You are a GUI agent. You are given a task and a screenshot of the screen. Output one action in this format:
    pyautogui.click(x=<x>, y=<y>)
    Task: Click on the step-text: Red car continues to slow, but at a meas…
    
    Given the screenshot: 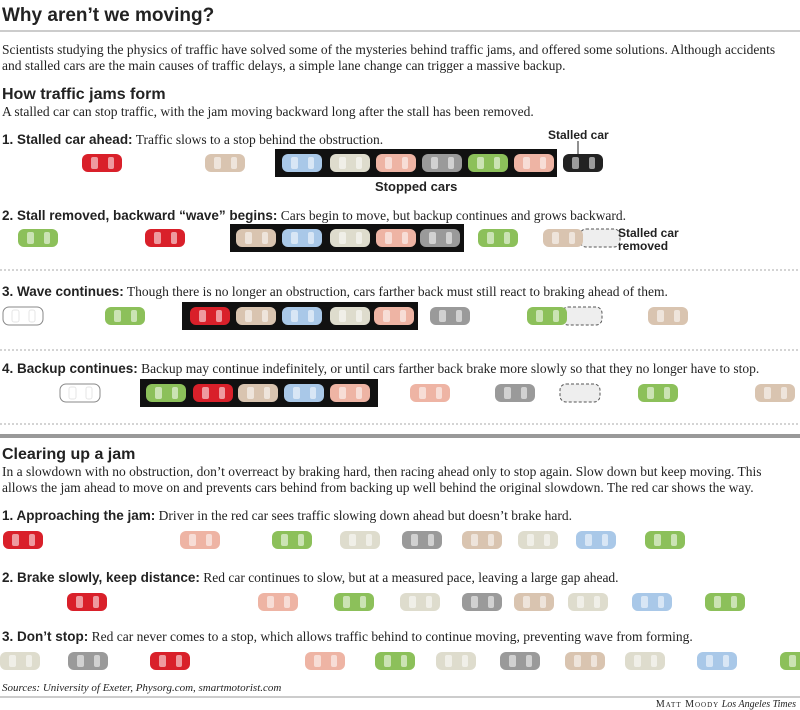 What is the action you would take?
    pyautogui.click(x=411, y=577)
    